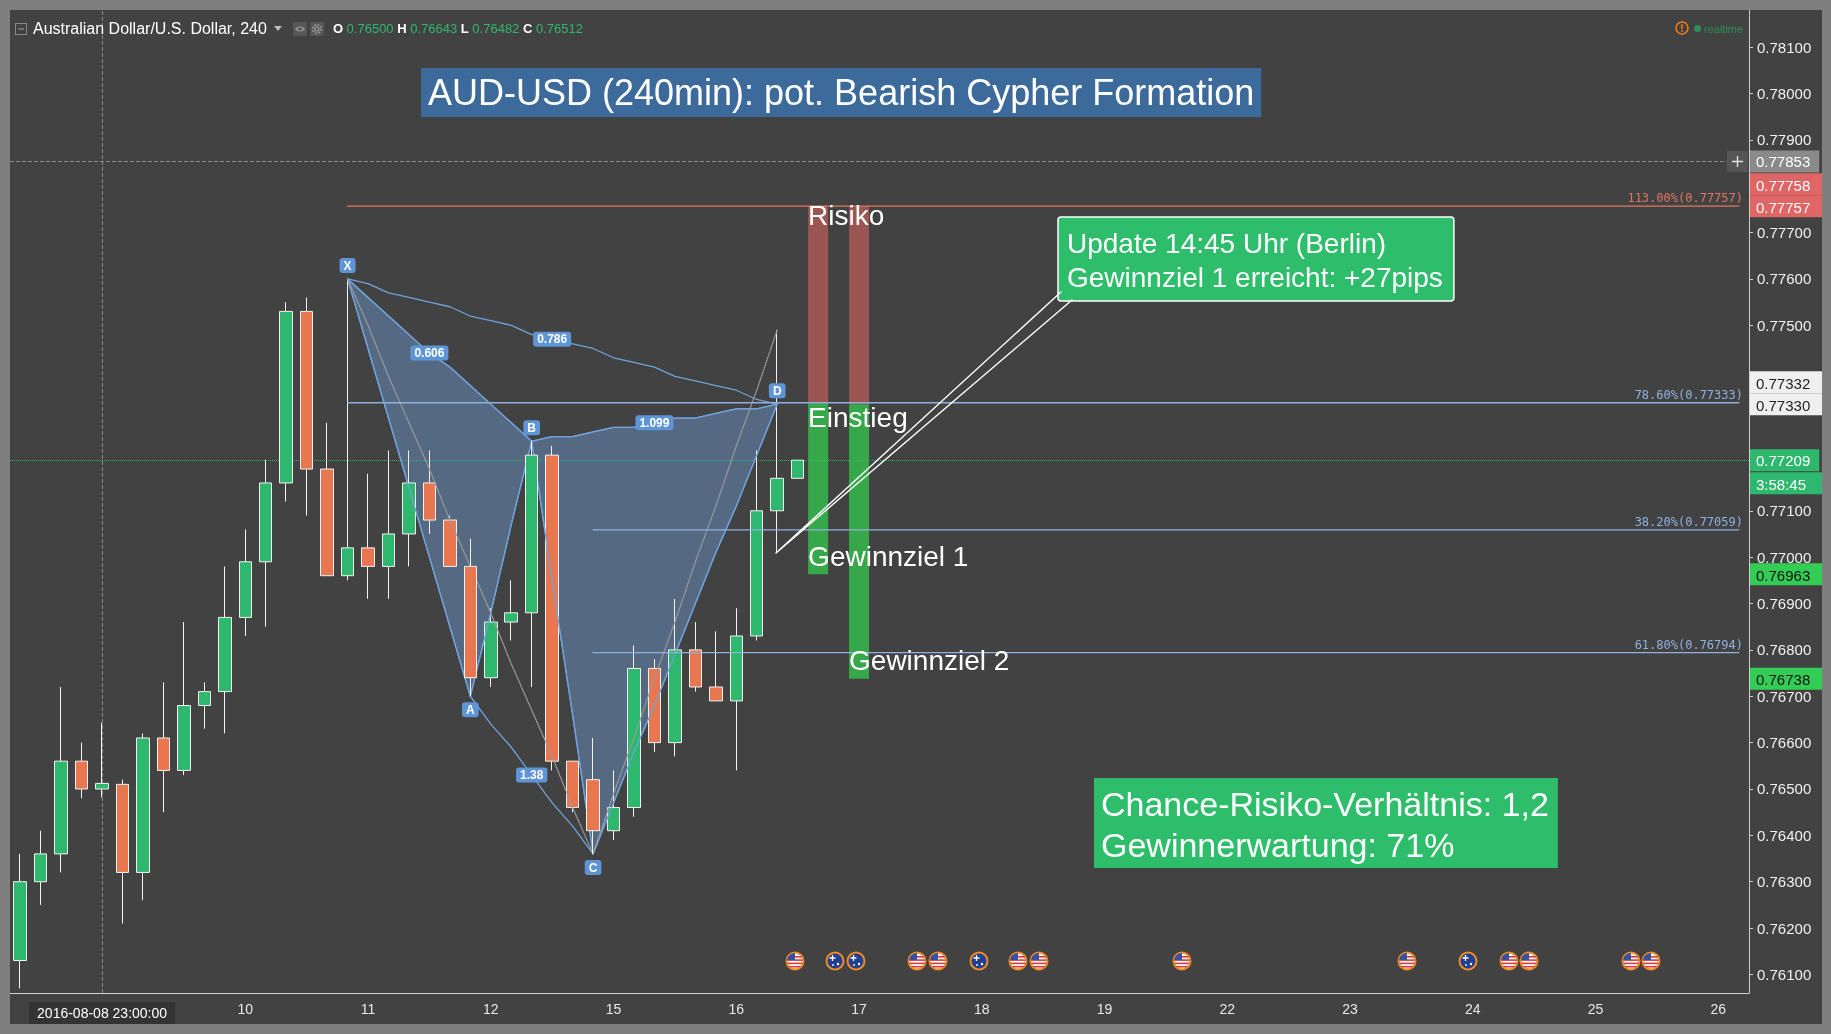 Image resolution: width=1831 pixels, height=1034 pixels. Describe the element at coordinates (1255, 260) in the screenshot. I see `annotation: Update 14:45 Uhr (Berlin) Gewinnziel 1 erreicht: +27pips` at that location.